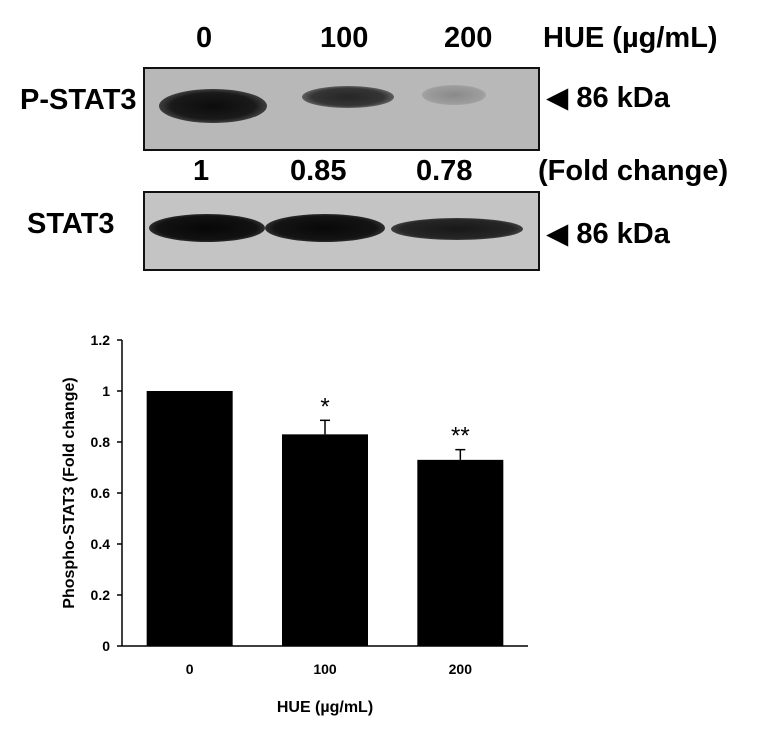 The height and width of the screenshot is (737, 761). I want to click on fold-change-label: (Fold change), so click(633, 171).